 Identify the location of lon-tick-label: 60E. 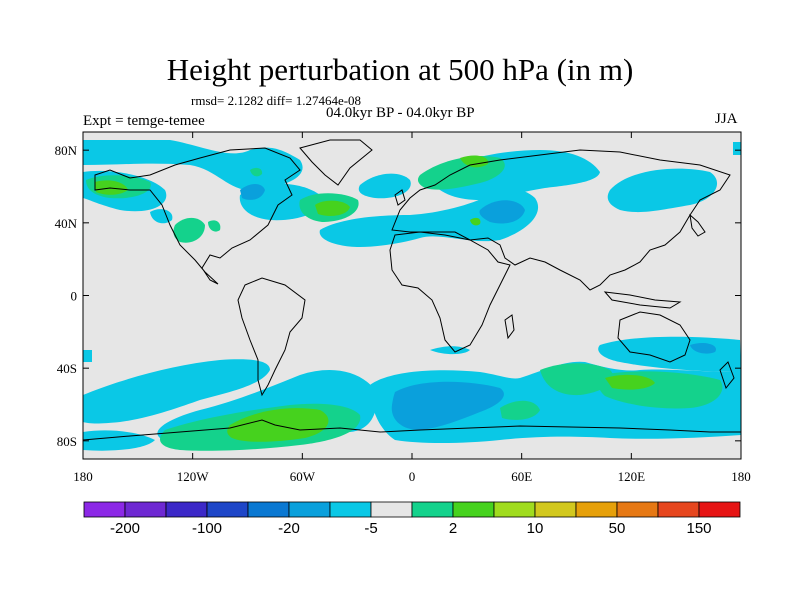
(521, 476).